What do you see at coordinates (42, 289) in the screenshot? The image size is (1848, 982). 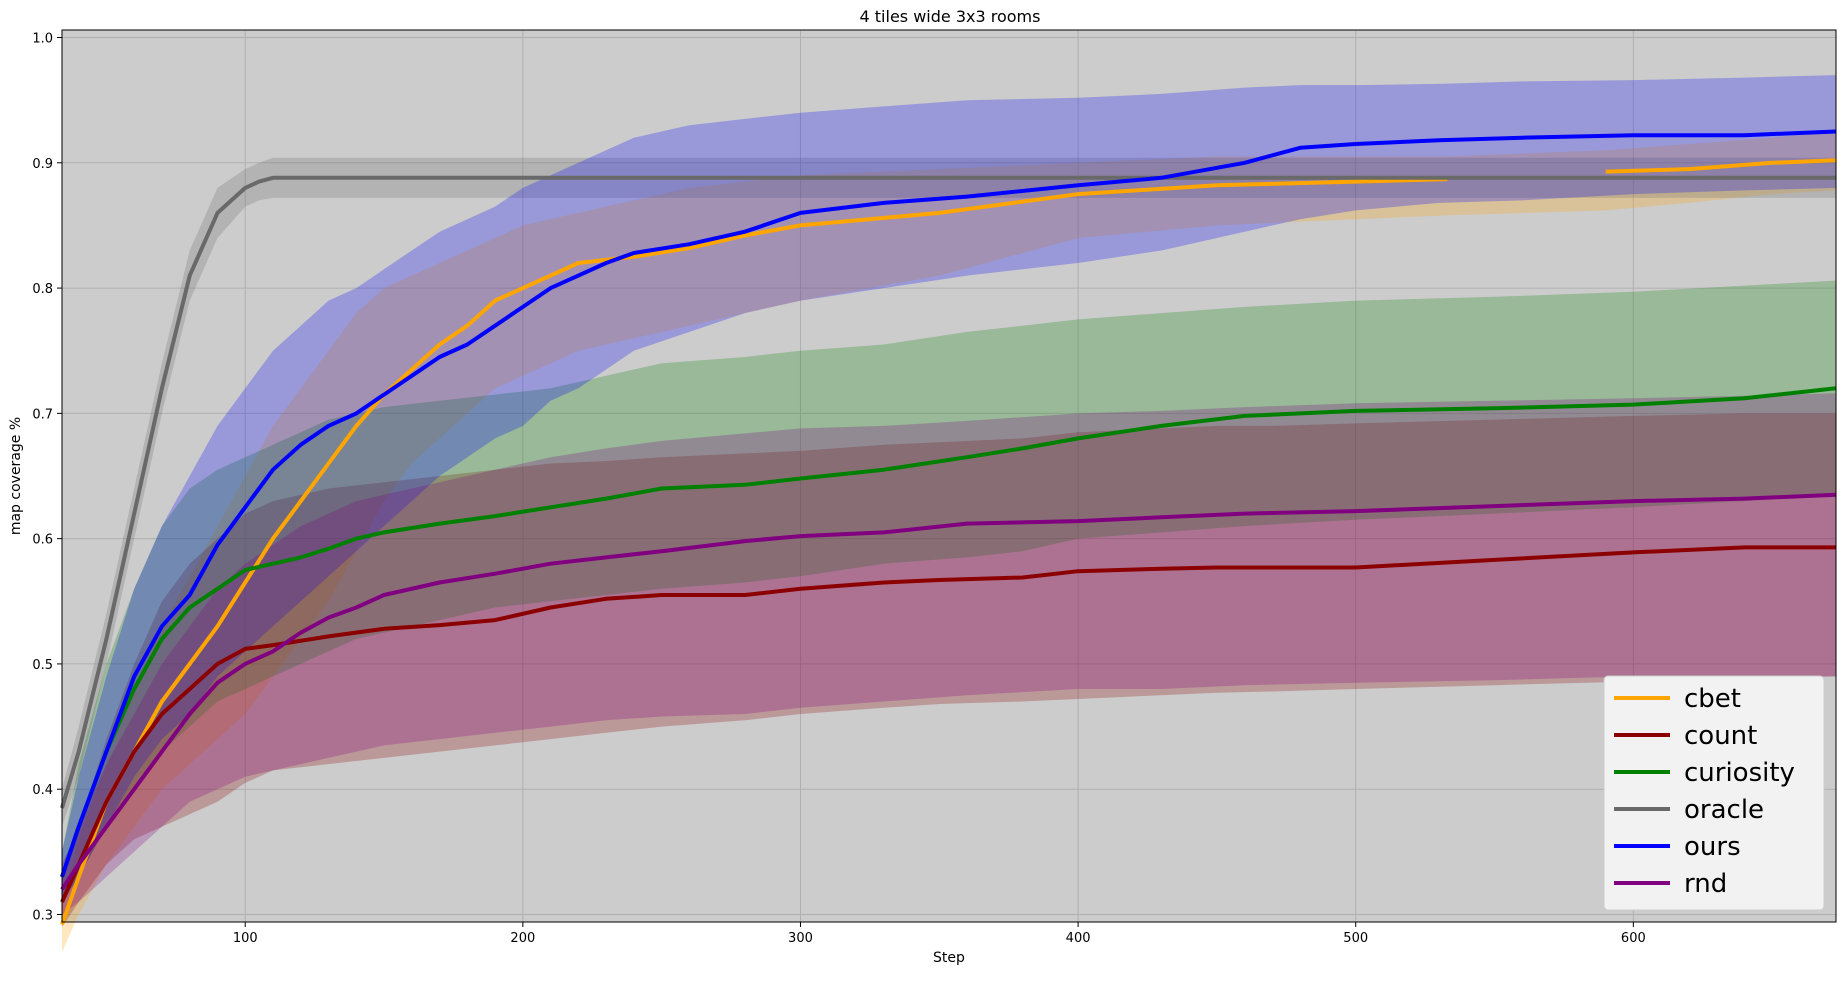 I see `y-tick-label: 0.8` at bounding box center [42, 289].